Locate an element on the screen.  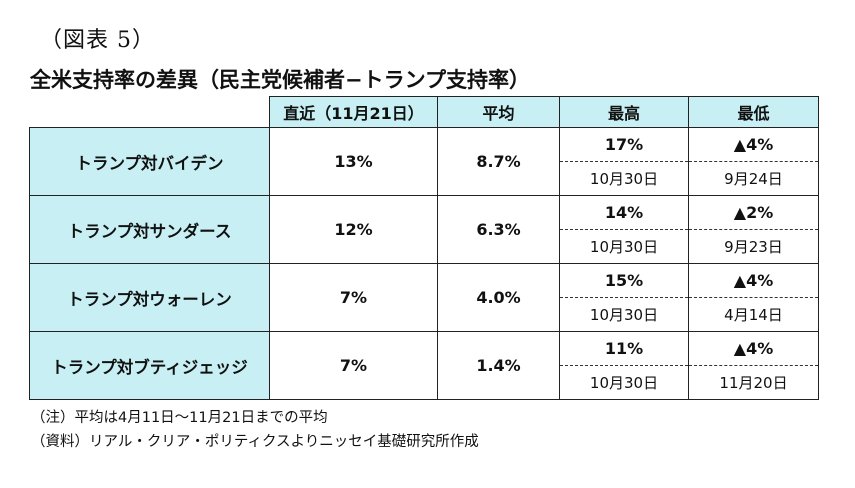
candidate-cell: トランプ対バイデン is located at coordinates (149, 161).